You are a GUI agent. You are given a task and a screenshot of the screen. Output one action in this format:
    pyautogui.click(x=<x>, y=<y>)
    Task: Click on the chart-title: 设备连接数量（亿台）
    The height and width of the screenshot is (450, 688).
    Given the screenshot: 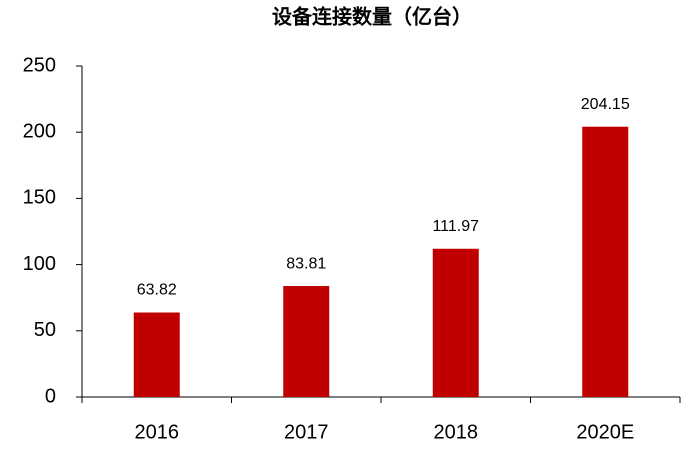 What is the action you would take?
    pyautogui.click(x=372, y=16)
    